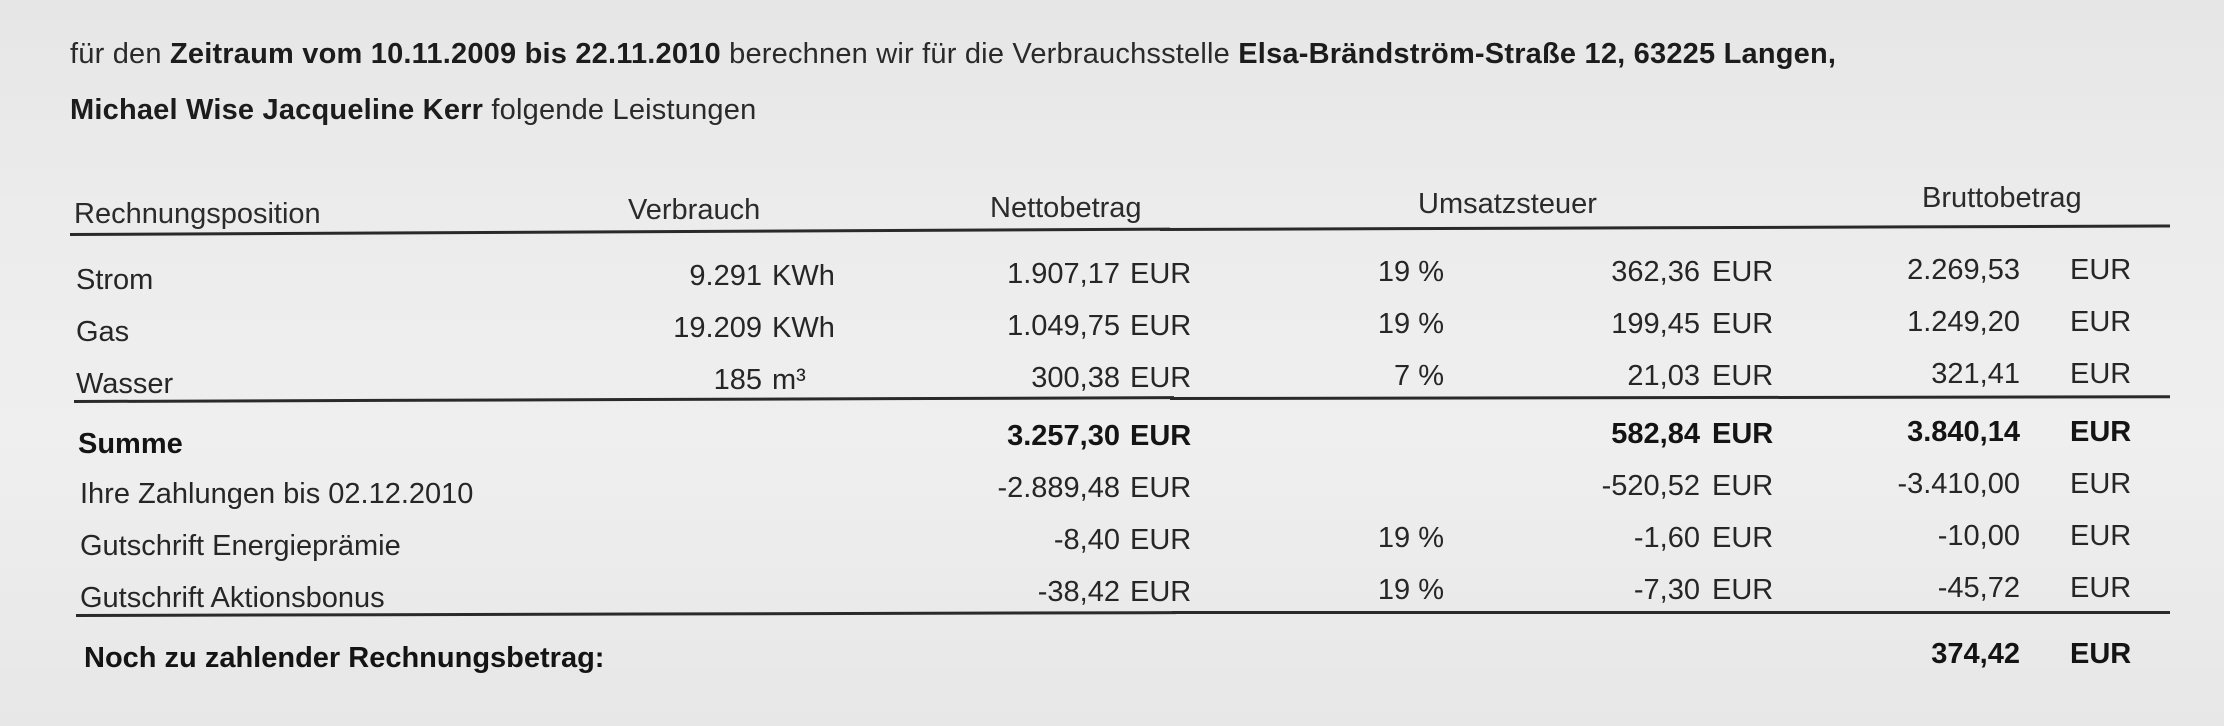 The width and height of the screenshot is (2224, 726). Describe the element at coordinates (2002, 198) in the screenshot. I see `header-gross: Bruttobetrag` at that location.